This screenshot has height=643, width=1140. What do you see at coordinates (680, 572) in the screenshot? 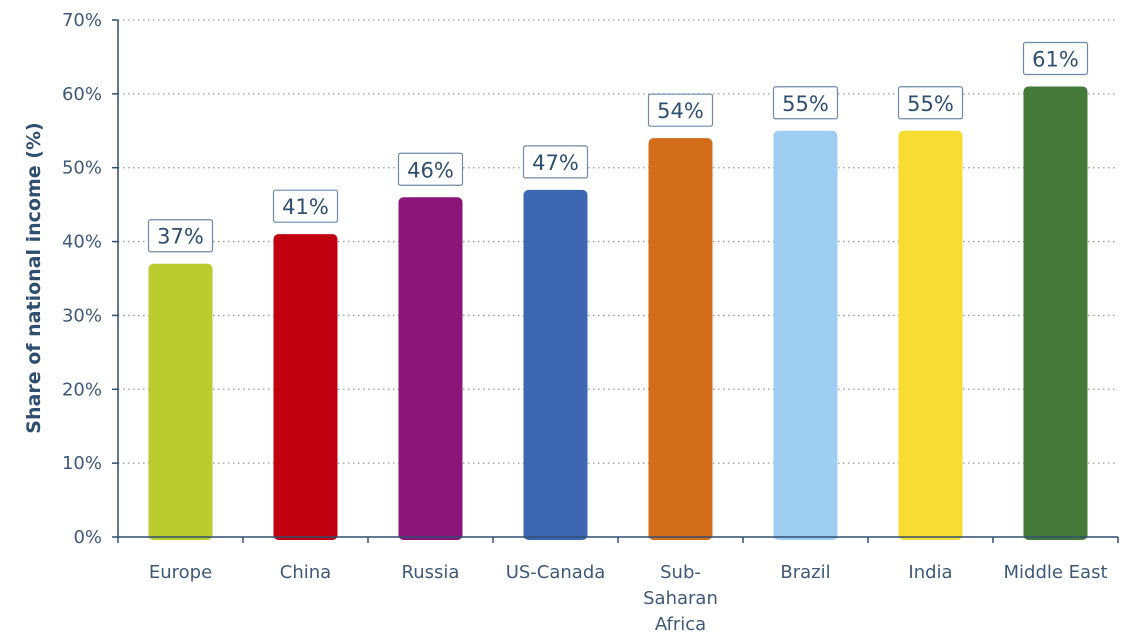
I see `x-tick-label: Sub-` at bounding box center [680, 572].